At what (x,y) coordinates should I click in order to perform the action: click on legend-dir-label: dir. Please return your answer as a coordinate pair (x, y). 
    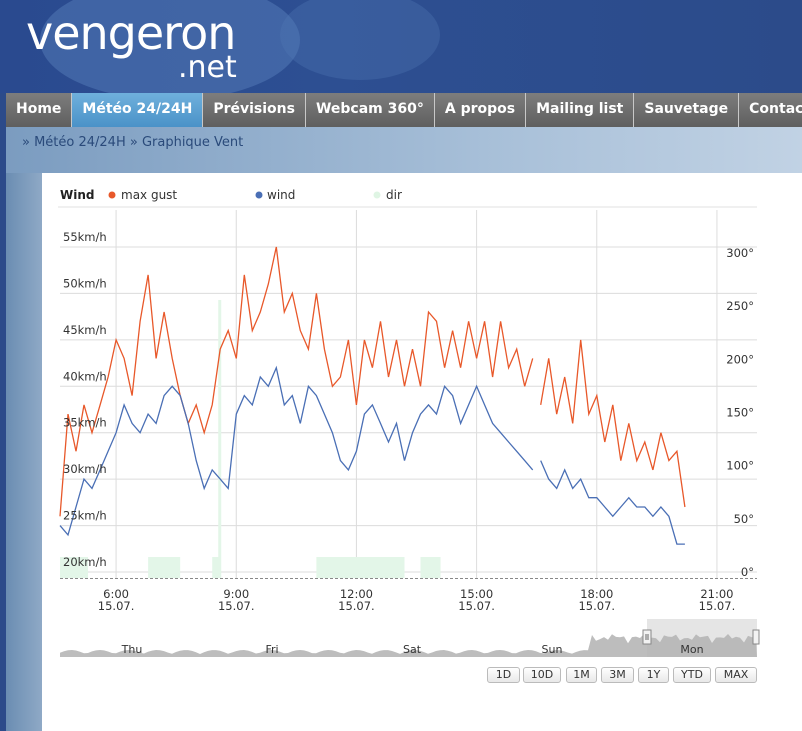
    Looking at the image, I should click on (394, 195).